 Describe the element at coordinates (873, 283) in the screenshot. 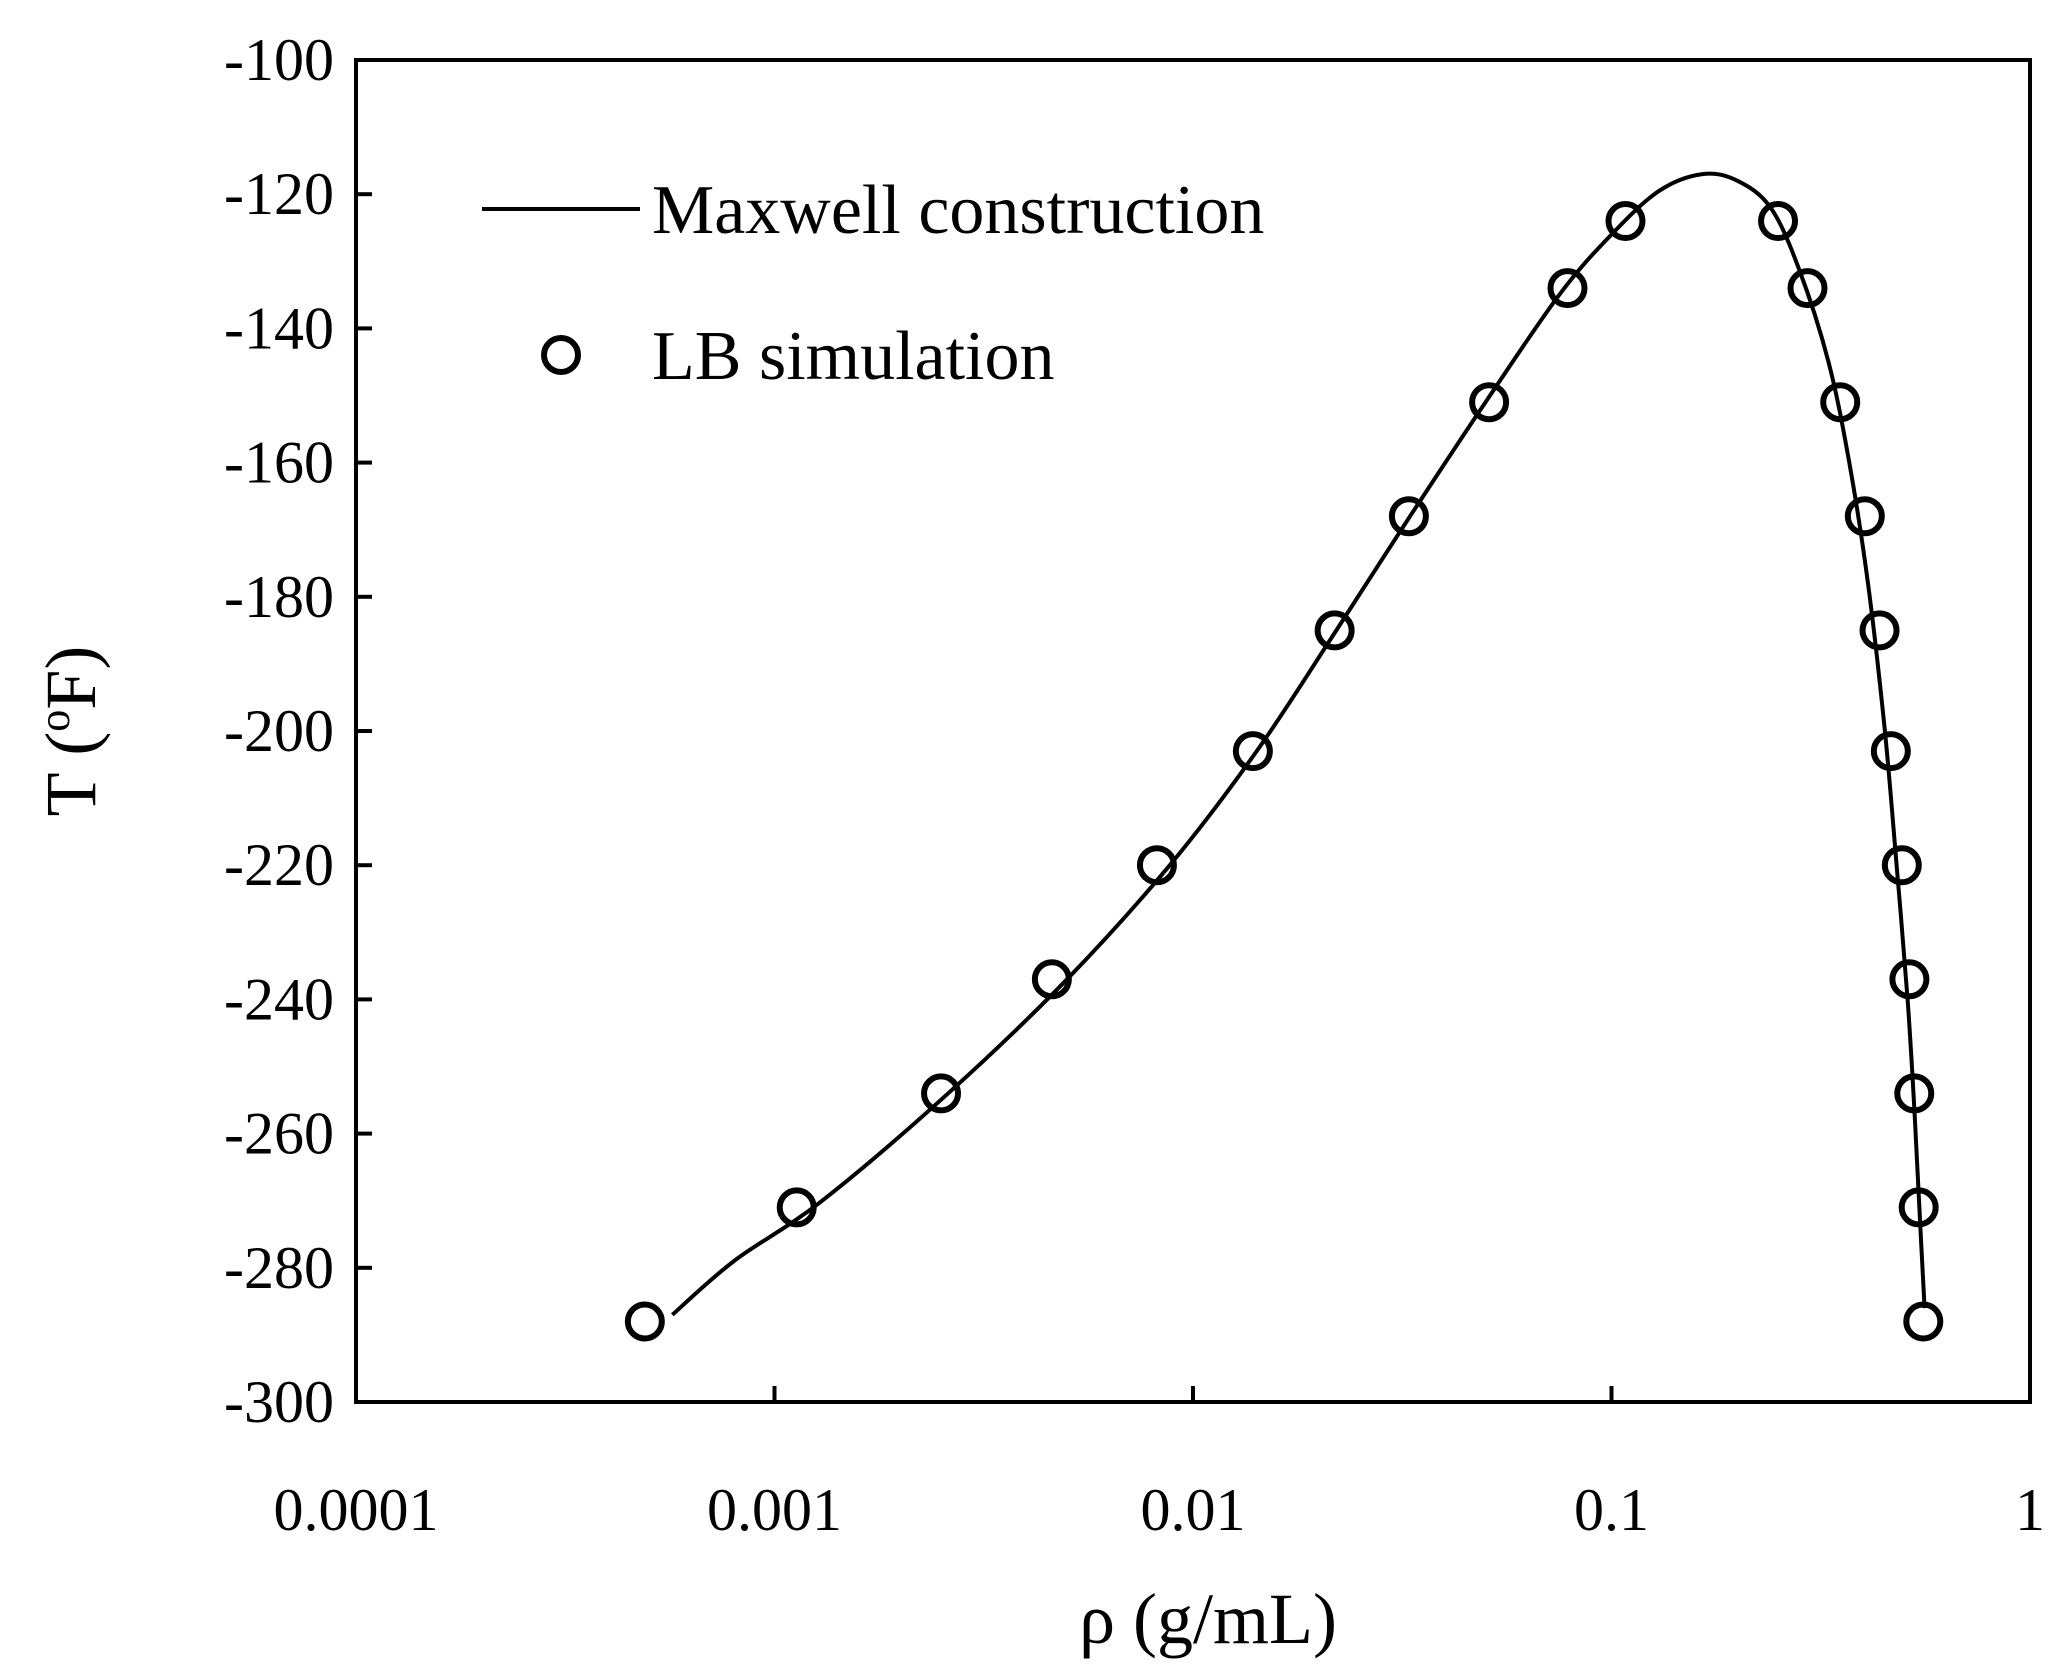

I see `legend: Maxwell construction LB simulation` at that location.